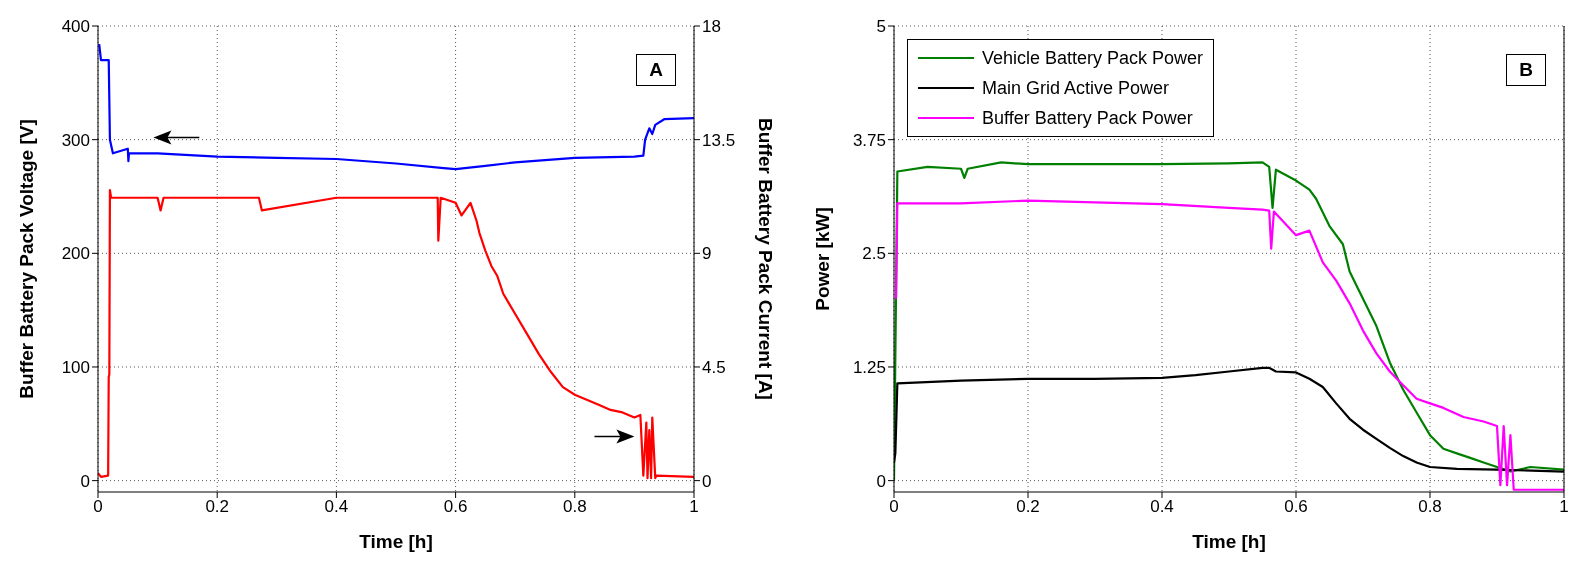 The height and width of the screenshot is (566, 1592). I want to click on y-tick-label: 400, so click(75, 27).